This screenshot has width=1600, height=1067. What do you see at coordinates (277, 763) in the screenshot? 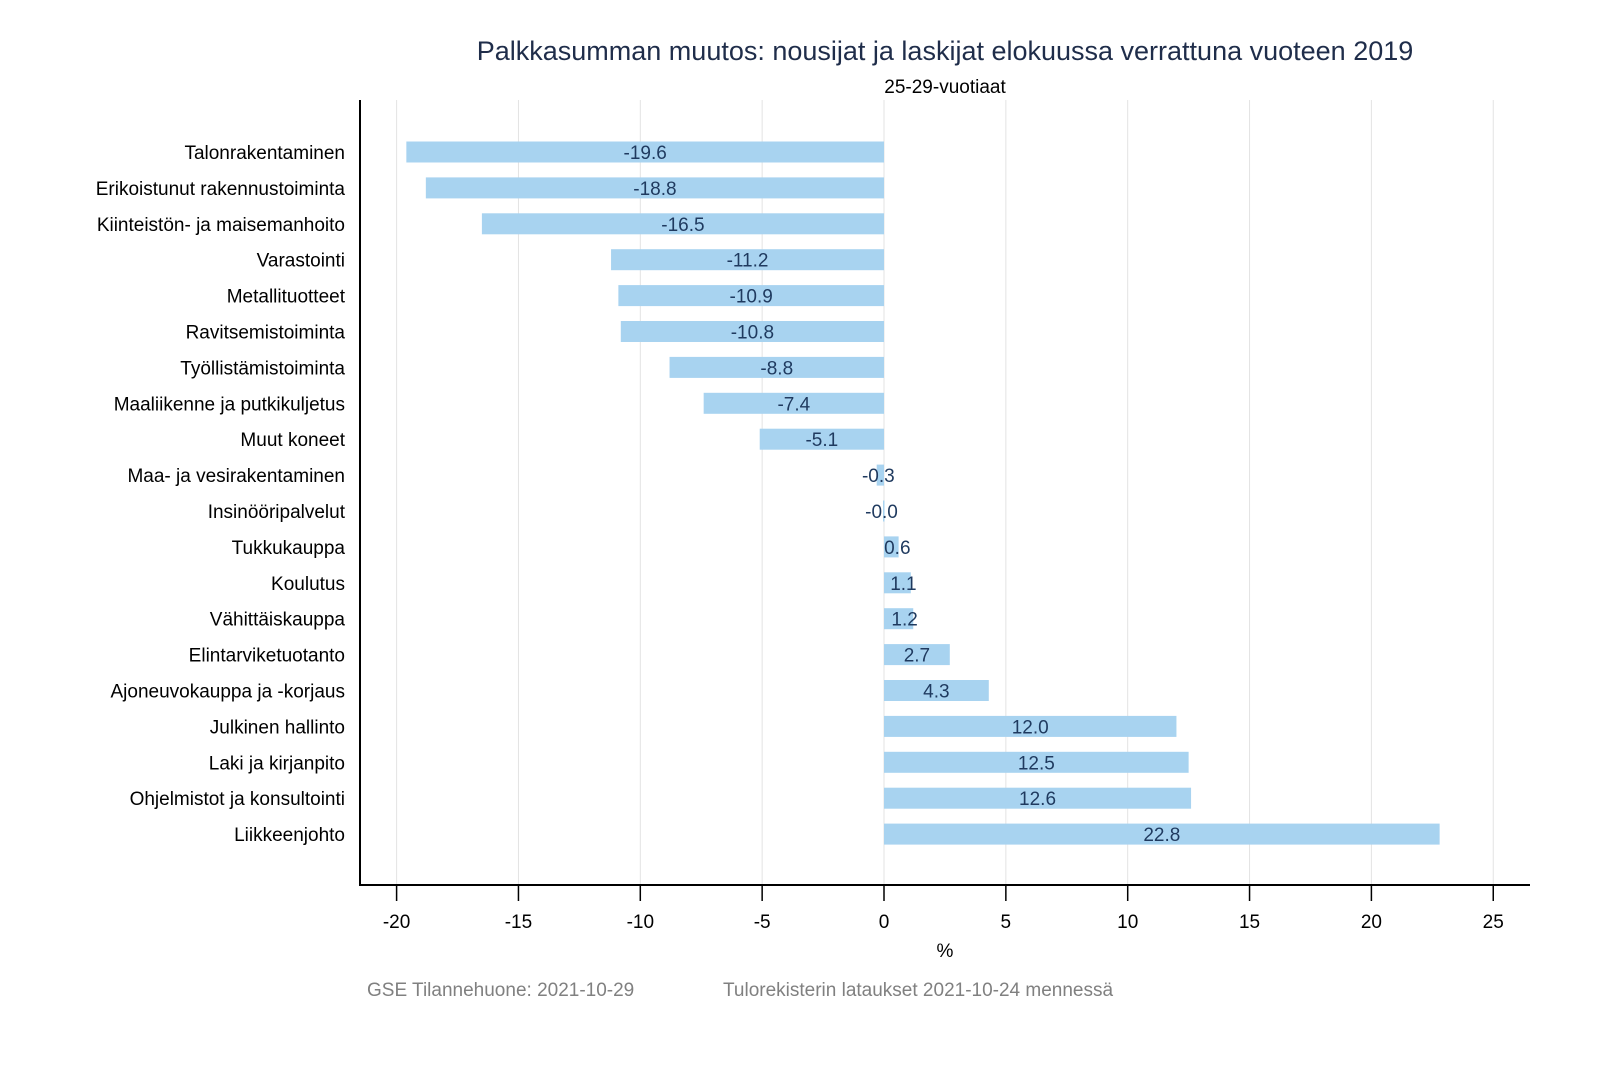
I see `category-label: Laki ja kirjanpito` at bounding box center [277, 763].